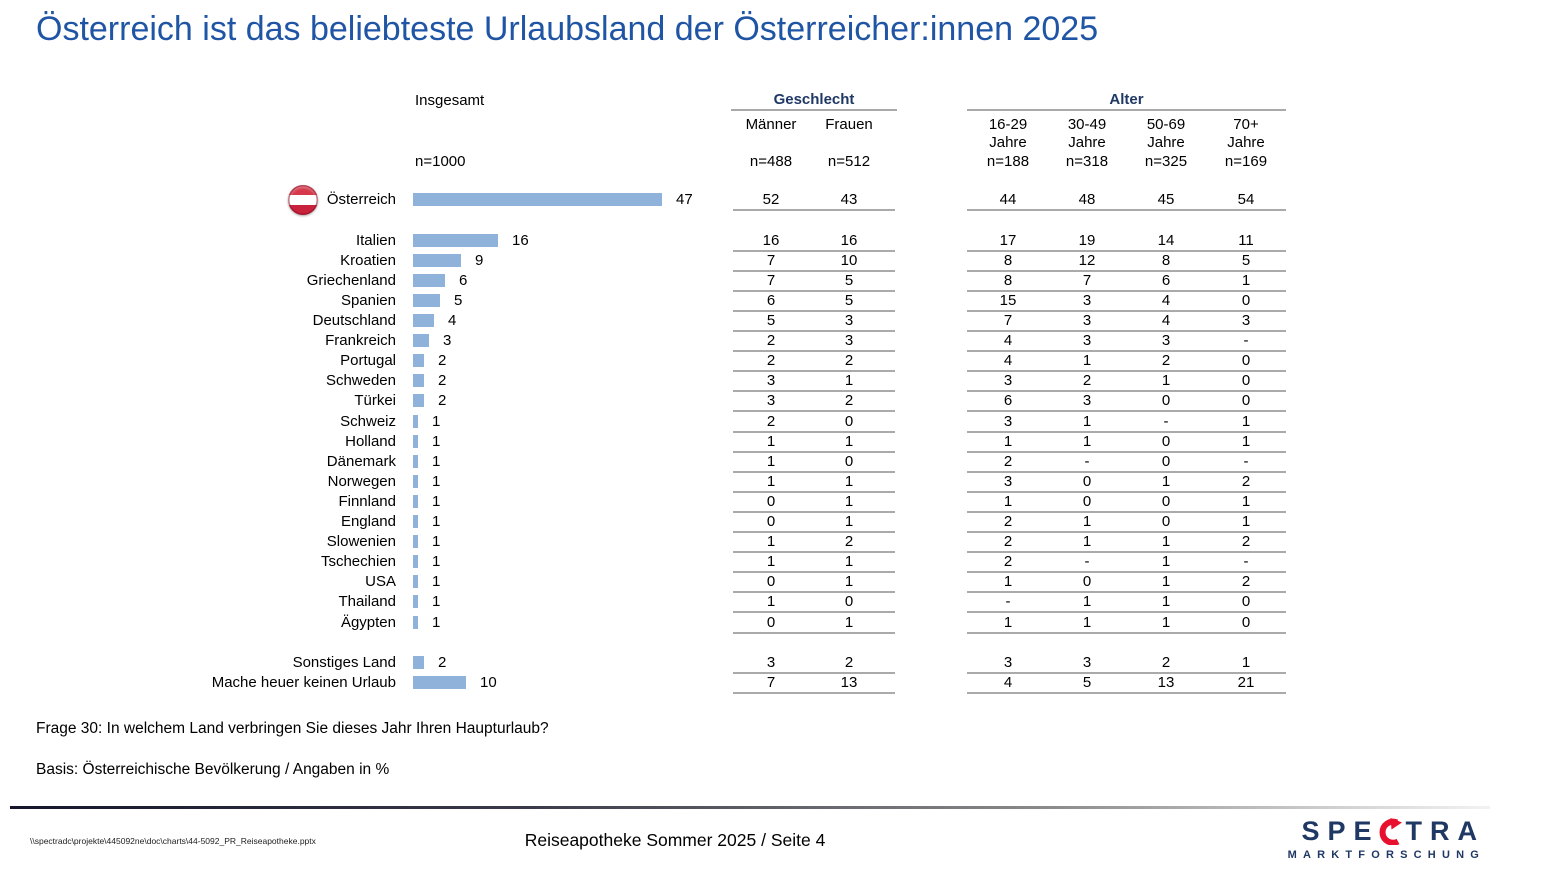 The image size is (1547, 870). What do you see at coordinates (450, 100) in the screenshot?
I see `insgesamt-column-header: Insgesamt` at bounding box center [450, 100].